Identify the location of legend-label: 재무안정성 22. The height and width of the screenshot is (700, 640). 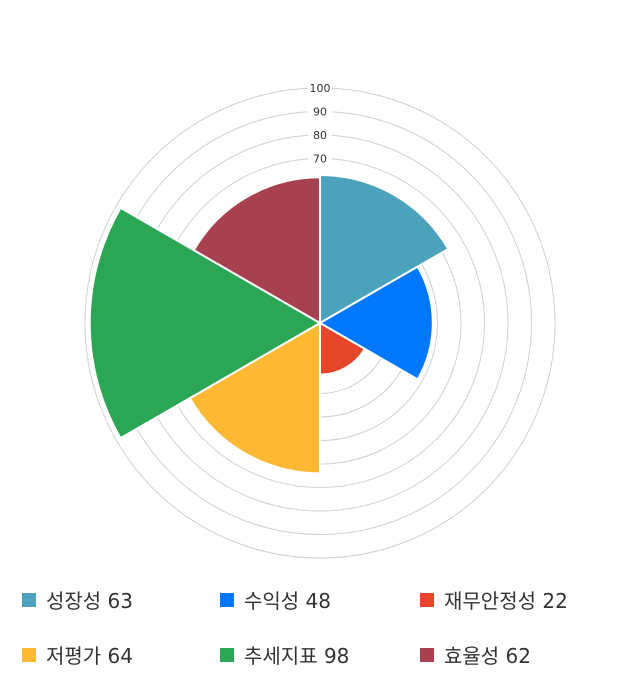
(506, 601).